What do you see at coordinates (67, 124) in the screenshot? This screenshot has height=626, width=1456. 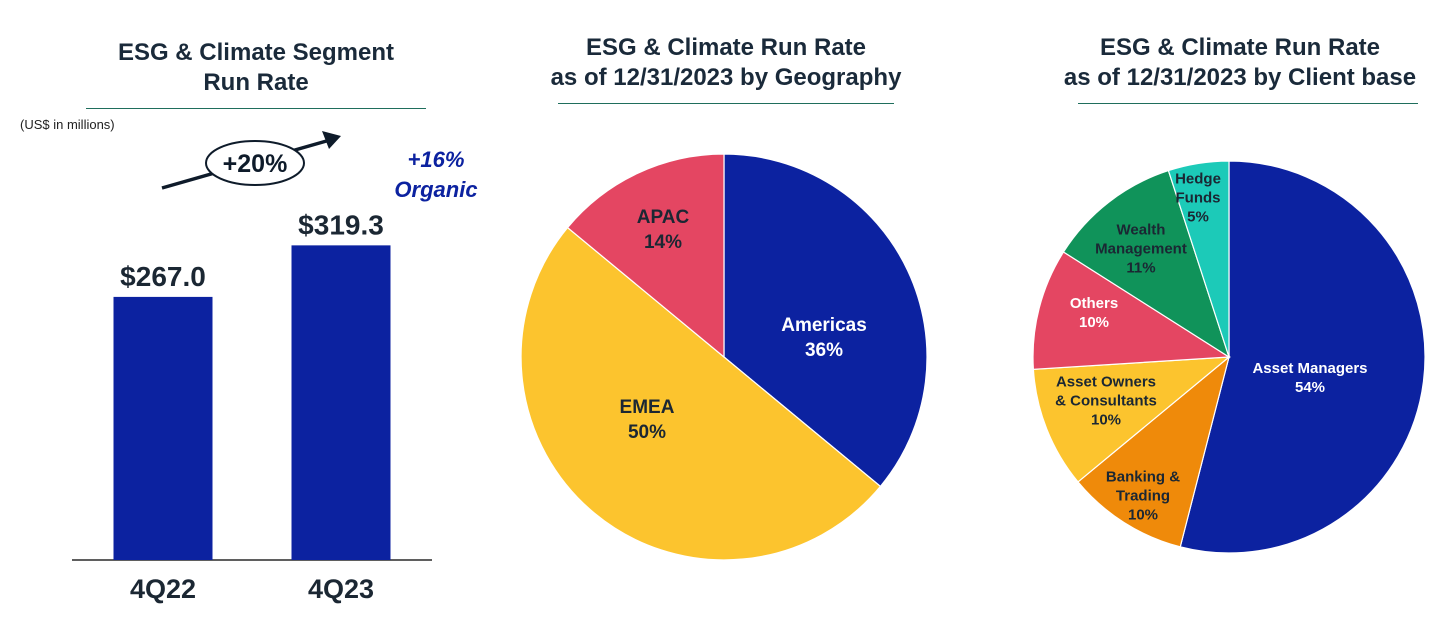 I see `unit-note: (US$ in millions)` at bounding box center [67, 124].